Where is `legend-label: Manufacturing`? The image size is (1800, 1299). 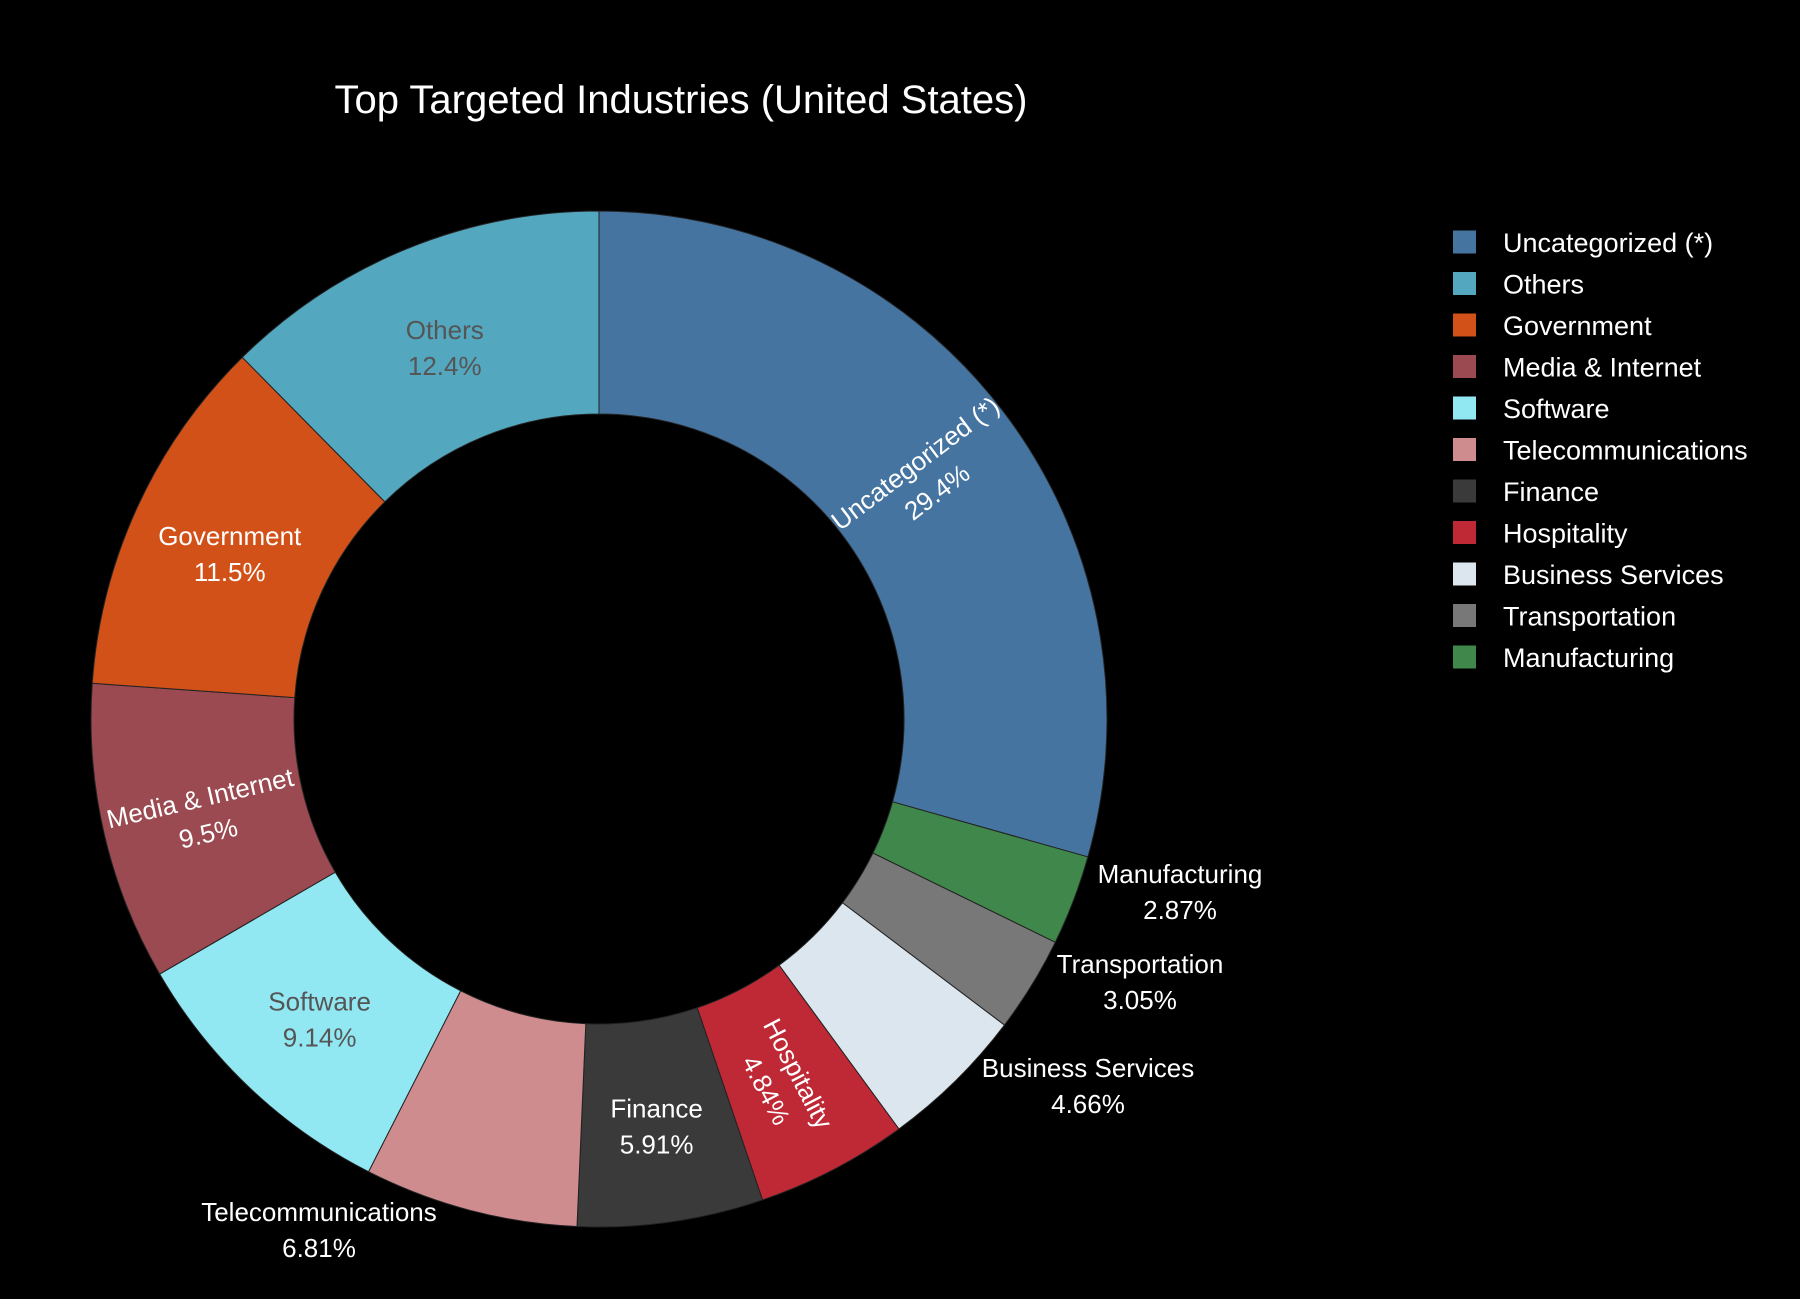 legend-label: Manufacturing is located at coordinates (1588, 658).